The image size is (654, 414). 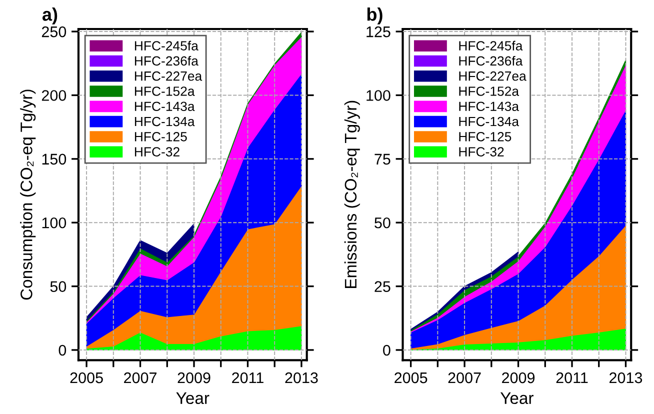 What do you see at coordinates (382, 159) in the screenshot?
I see `y-tick-label: 75` at bounding box center [382, 159].